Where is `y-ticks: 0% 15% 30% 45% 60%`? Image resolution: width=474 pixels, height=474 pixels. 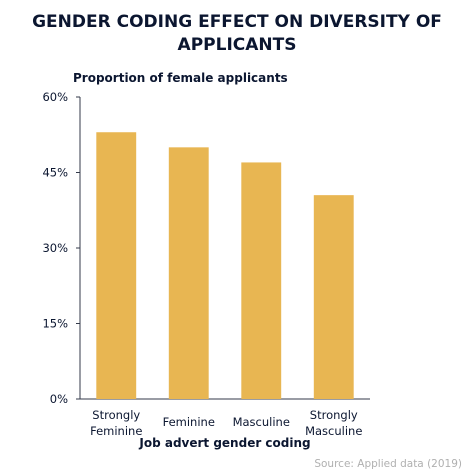
y-ticks: 0% 15% 30% 45% 60% is located at coordinates (61, 248).